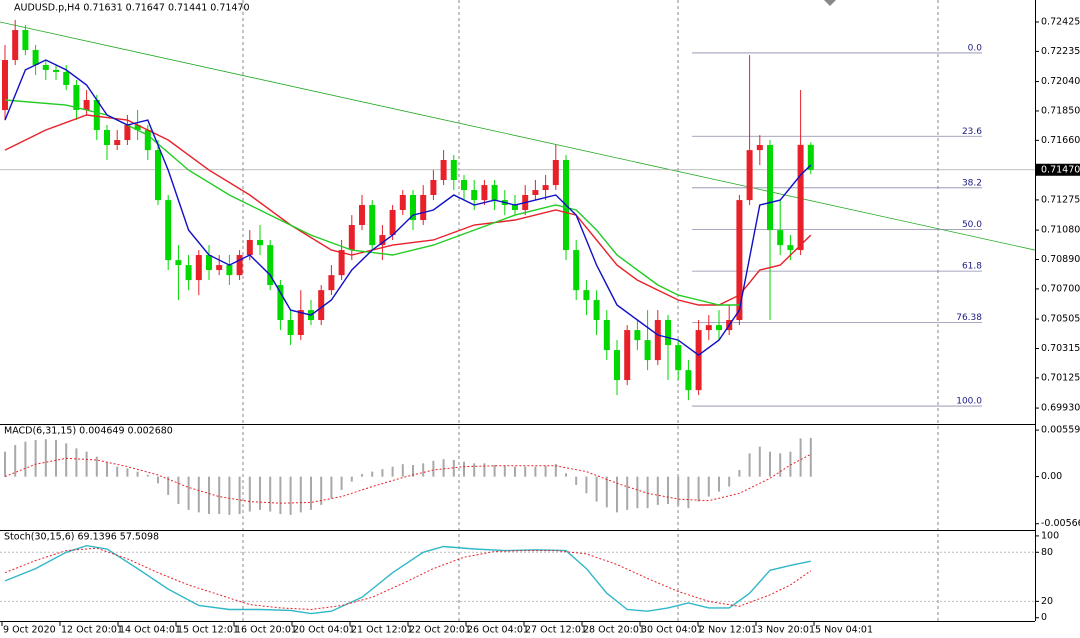 This screenshot has width=1080, height=638. I want to click on y-tick-label: 0.72040, so click(1060, 81).